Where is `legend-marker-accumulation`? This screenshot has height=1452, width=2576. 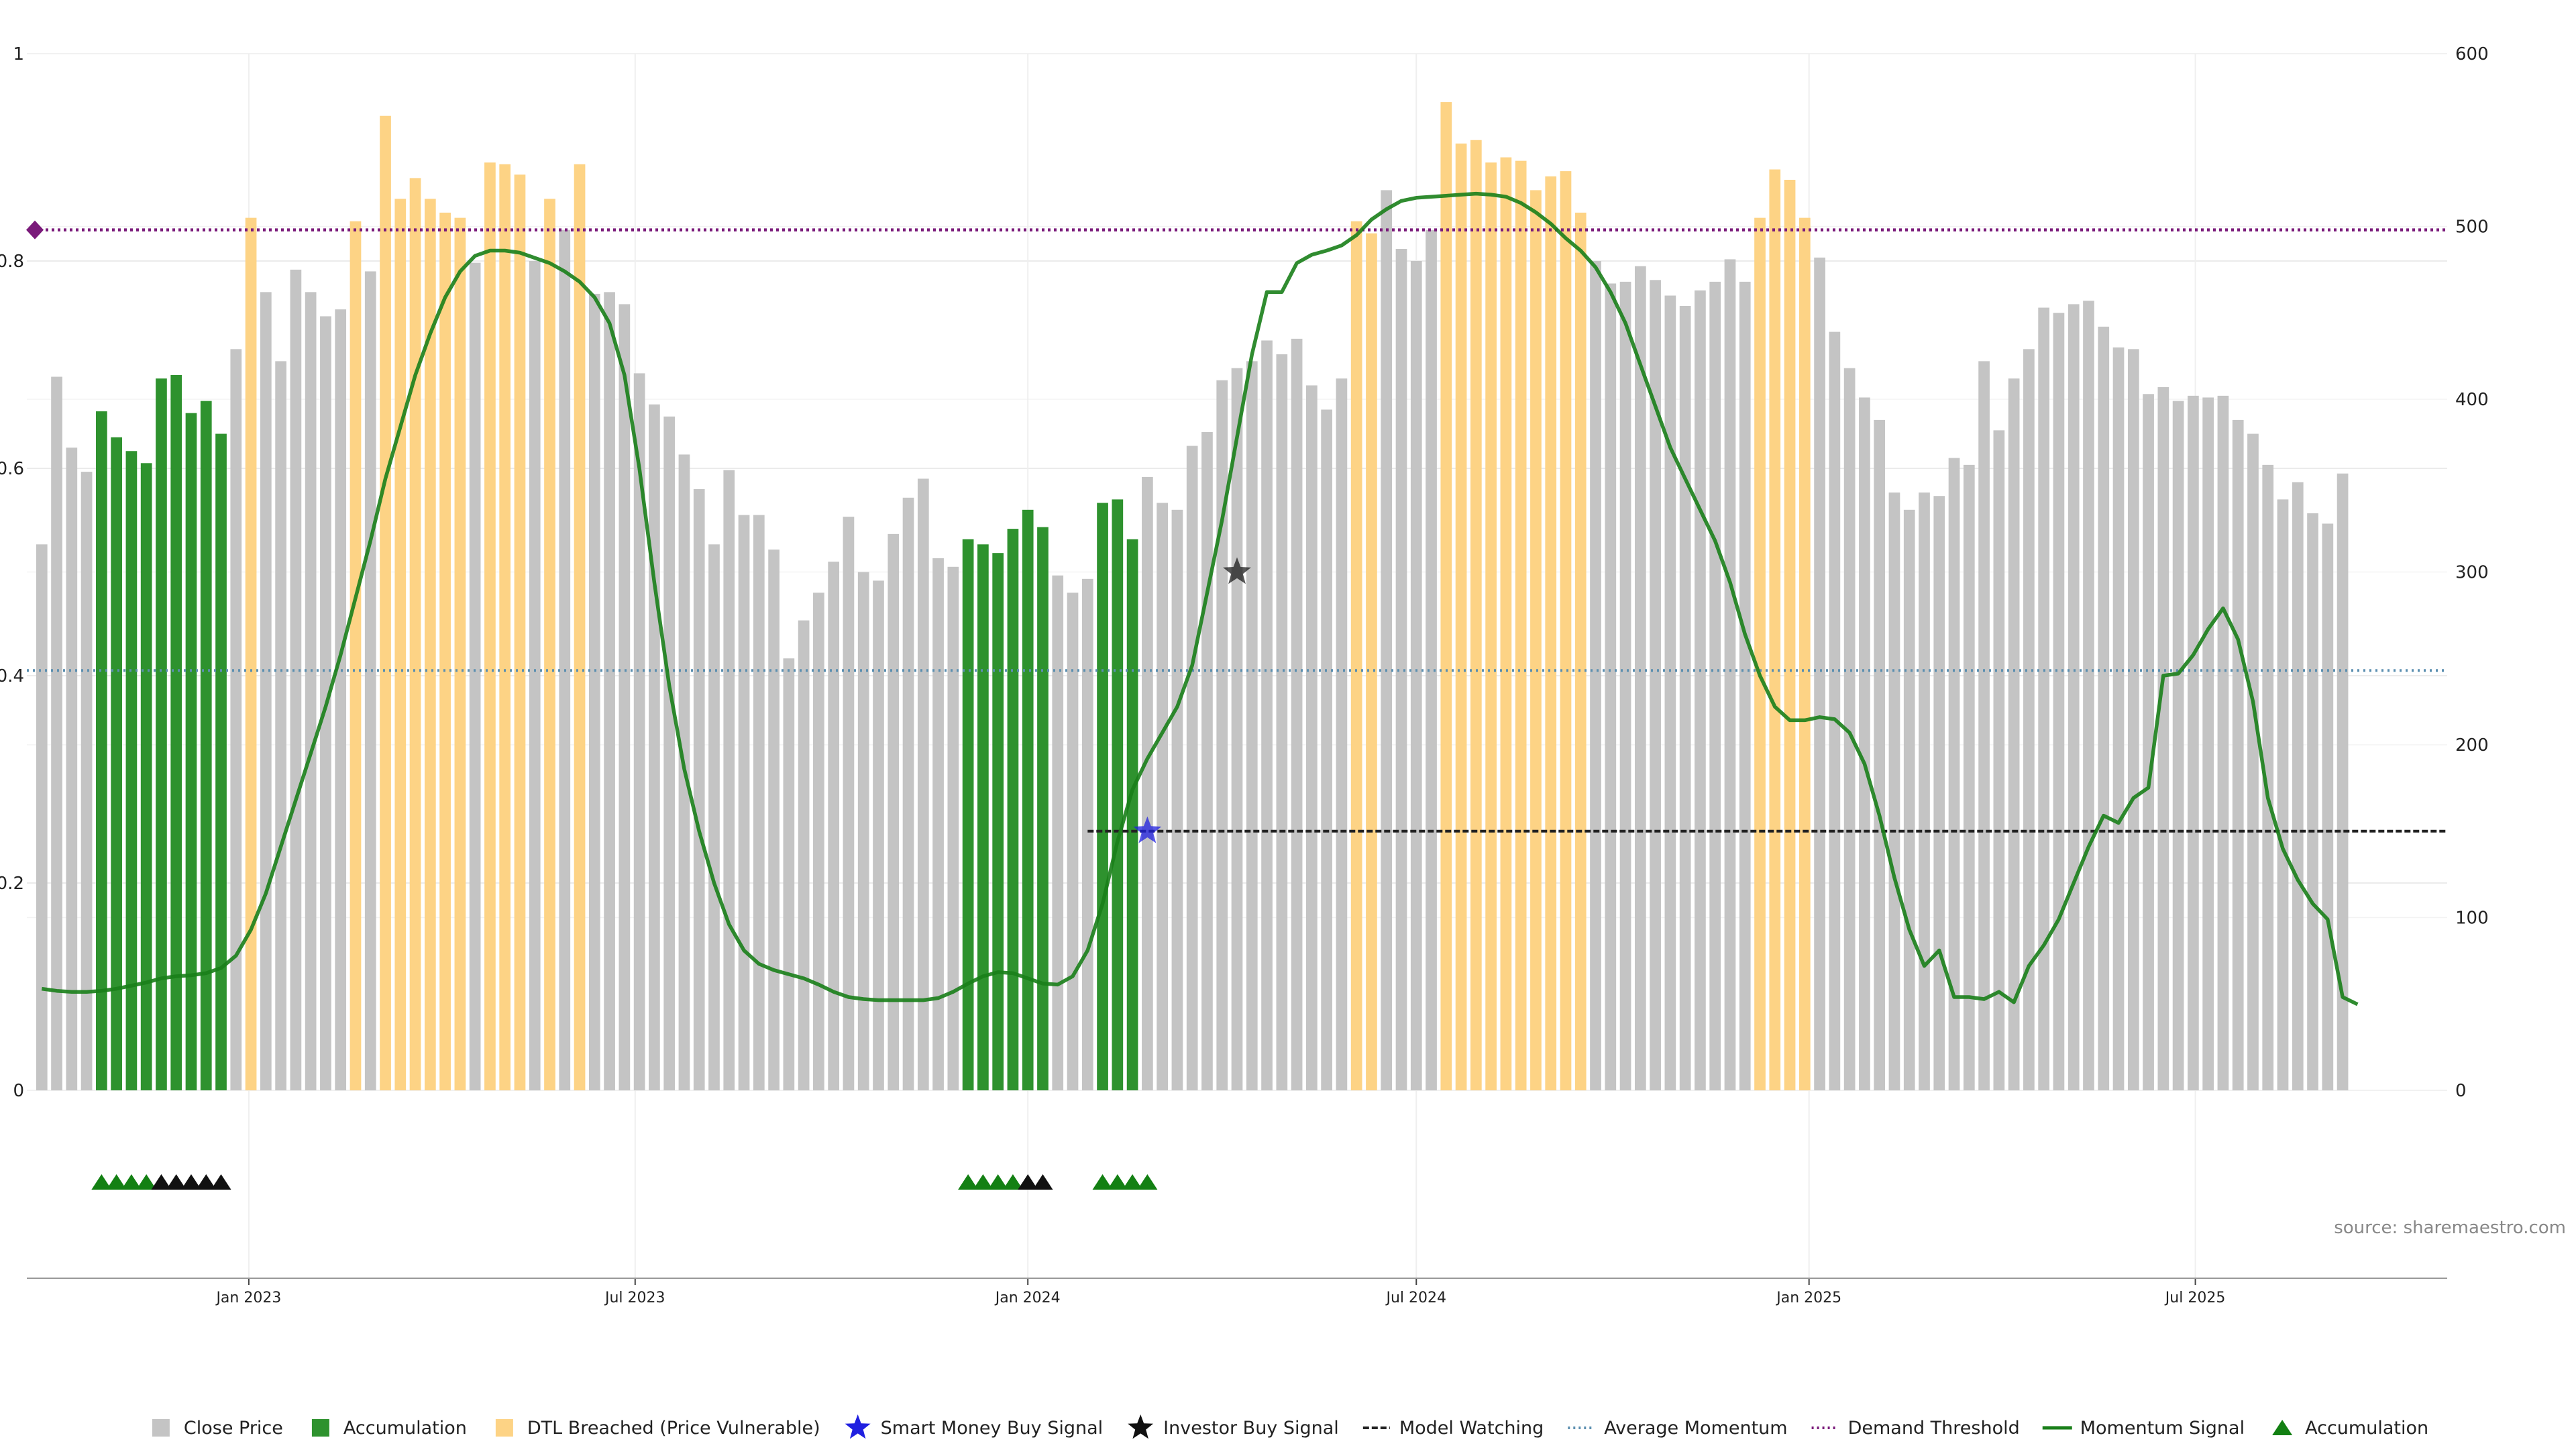
legend-marker-accumulation is located at coordinates (320, 1428).